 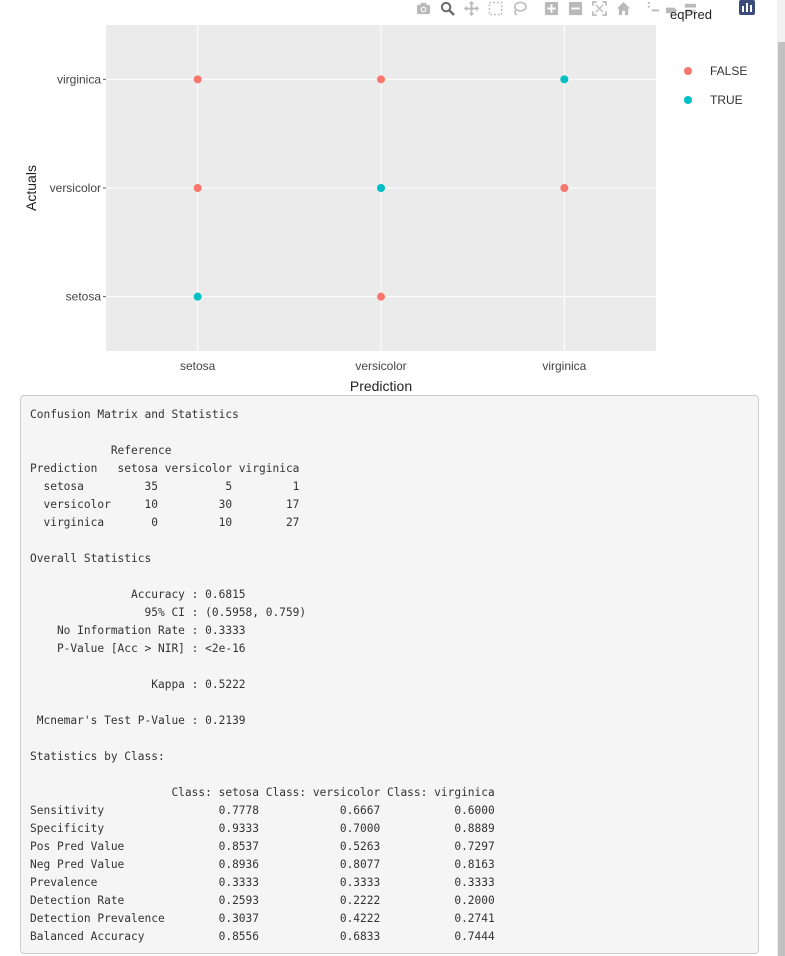 I want to click on point-false-versicolor-virginica, so click(x=381, y=79).